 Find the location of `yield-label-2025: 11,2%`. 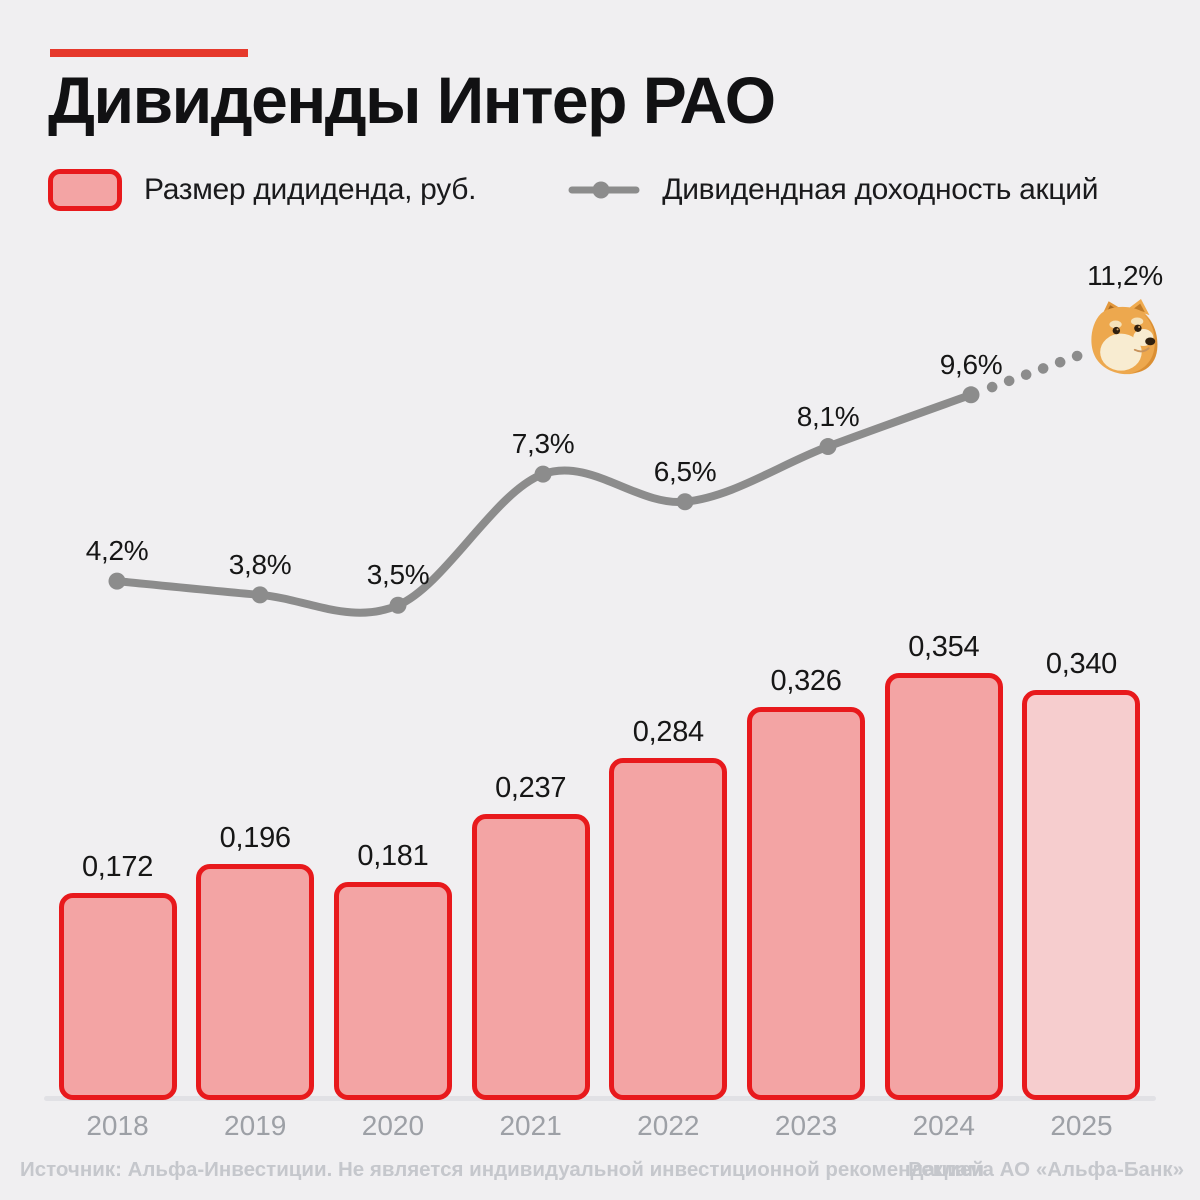

yield-label-2025: 11,2% is located at coordinates (1125, 275).